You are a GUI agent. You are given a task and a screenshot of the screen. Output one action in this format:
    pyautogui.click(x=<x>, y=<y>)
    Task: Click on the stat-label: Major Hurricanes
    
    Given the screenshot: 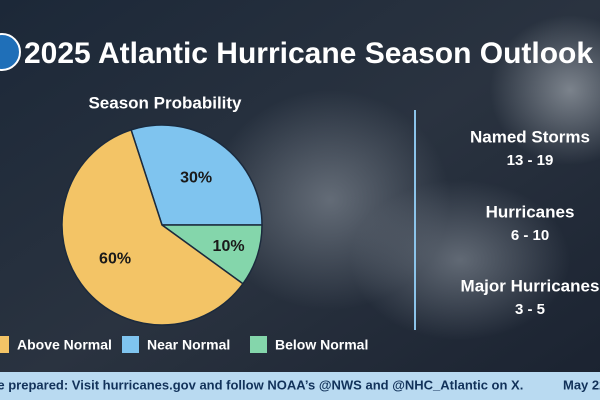 What is the action you would take?
    pyautogui.click(x=530, y=285)
    